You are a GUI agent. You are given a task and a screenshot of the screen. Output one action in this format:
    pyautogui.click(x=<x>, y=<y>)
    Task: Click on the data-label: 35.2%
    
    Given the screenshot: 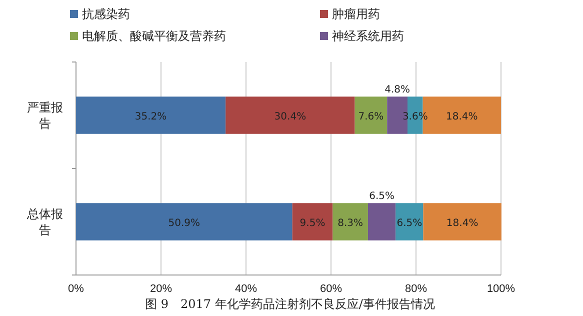 What is the action you would take?
    pyautogui.click(x=150, y=116)
    